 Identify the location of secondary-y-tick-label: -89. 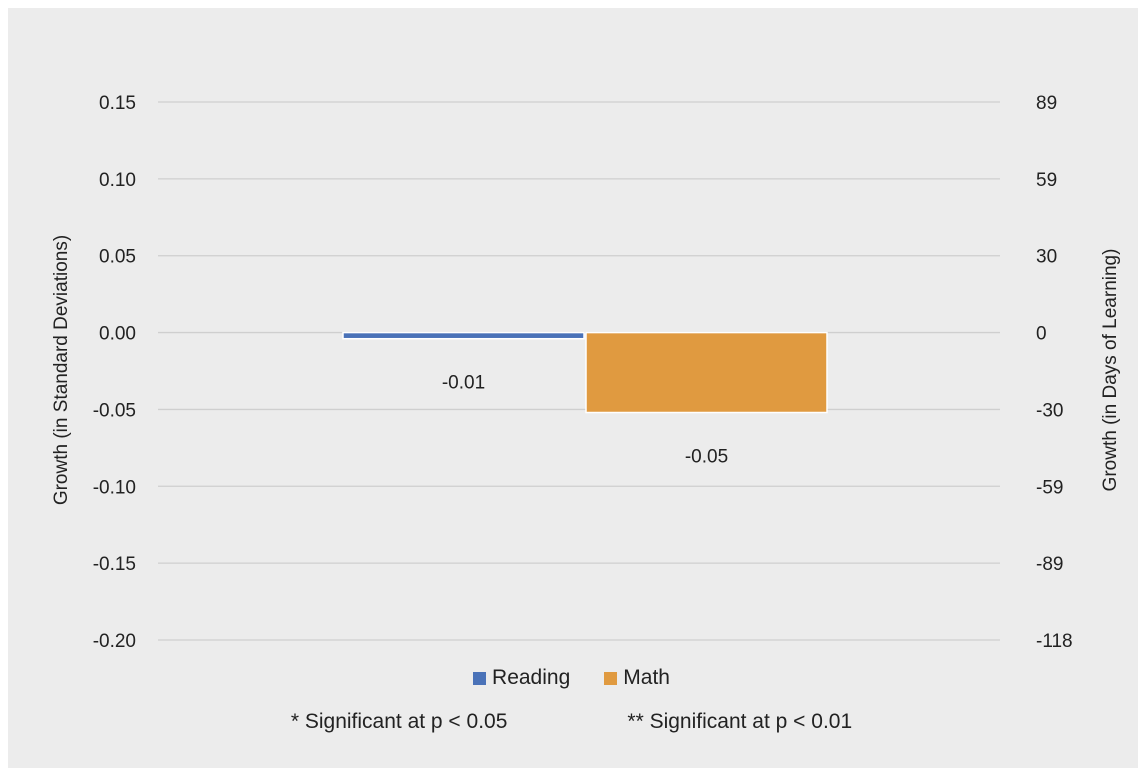
(1049, 564).